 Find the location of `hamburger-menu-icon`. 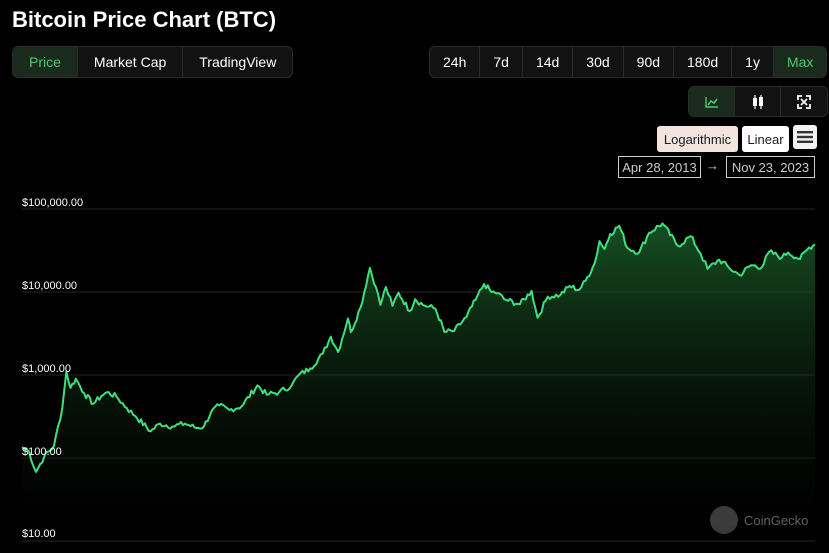

hamburger-menu-icon is located at coordinates (805, 137).